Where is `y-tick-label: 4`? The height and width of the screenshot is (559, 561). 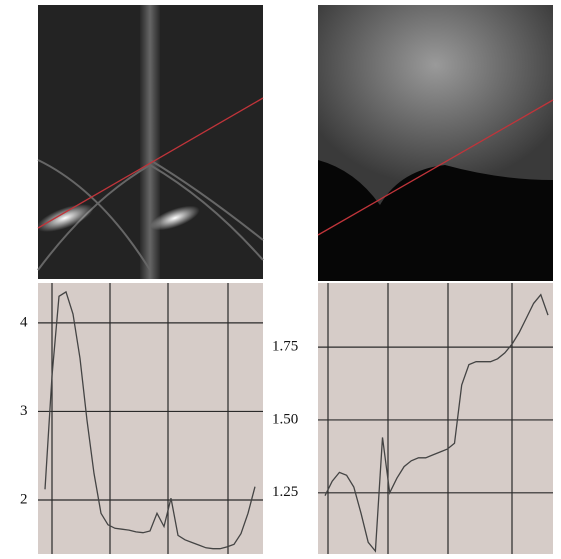
y-tick-label: 4 is located at coordinates (24, 322).